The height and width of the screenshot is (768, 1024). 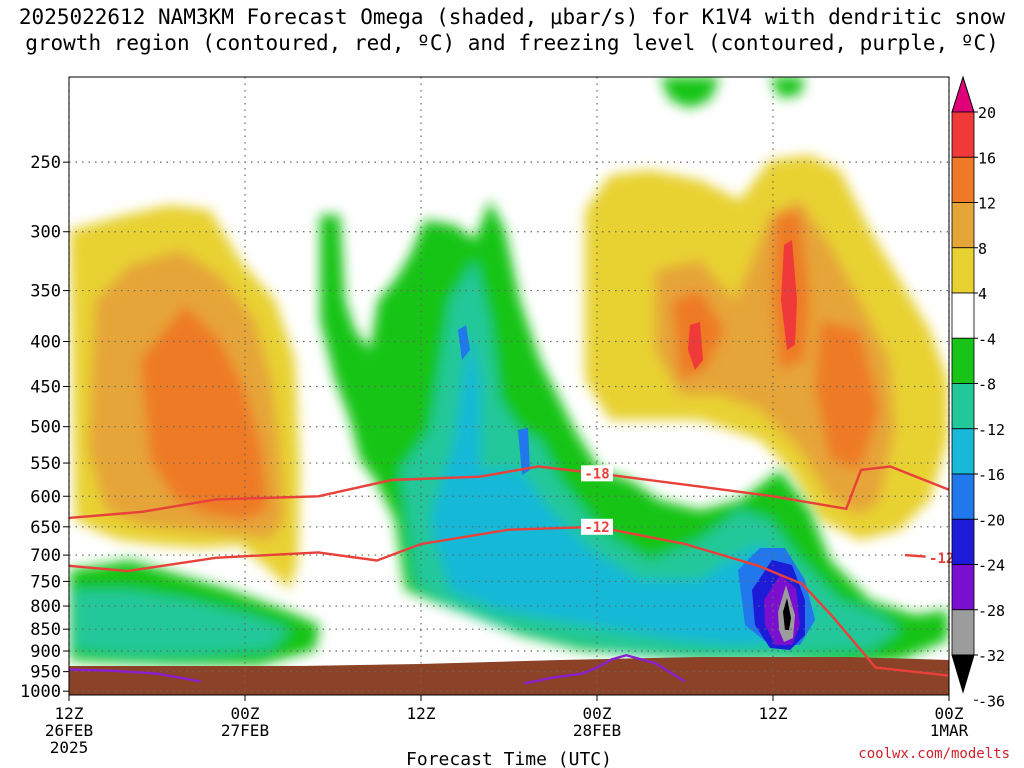 I want to click on colorbar-label: -20, so click(x=991, y=520).